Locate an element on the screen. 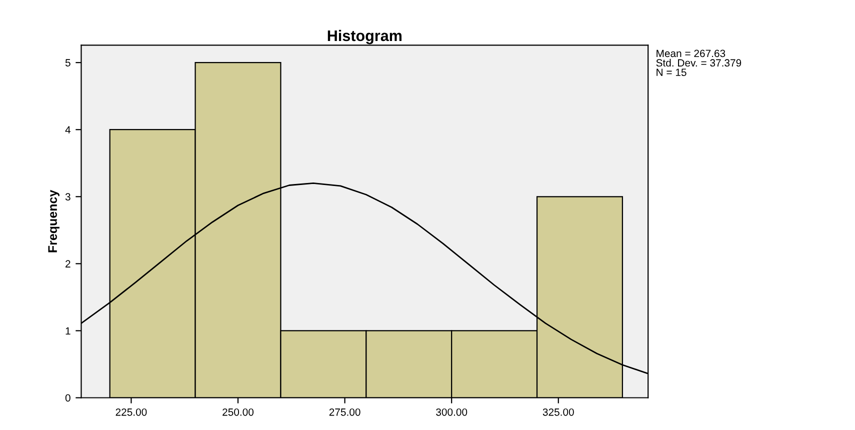 Image resolution: width=855 pixels, height=430 pixels. x-tick-label: 300.00 is located at coordinates (452, 412).